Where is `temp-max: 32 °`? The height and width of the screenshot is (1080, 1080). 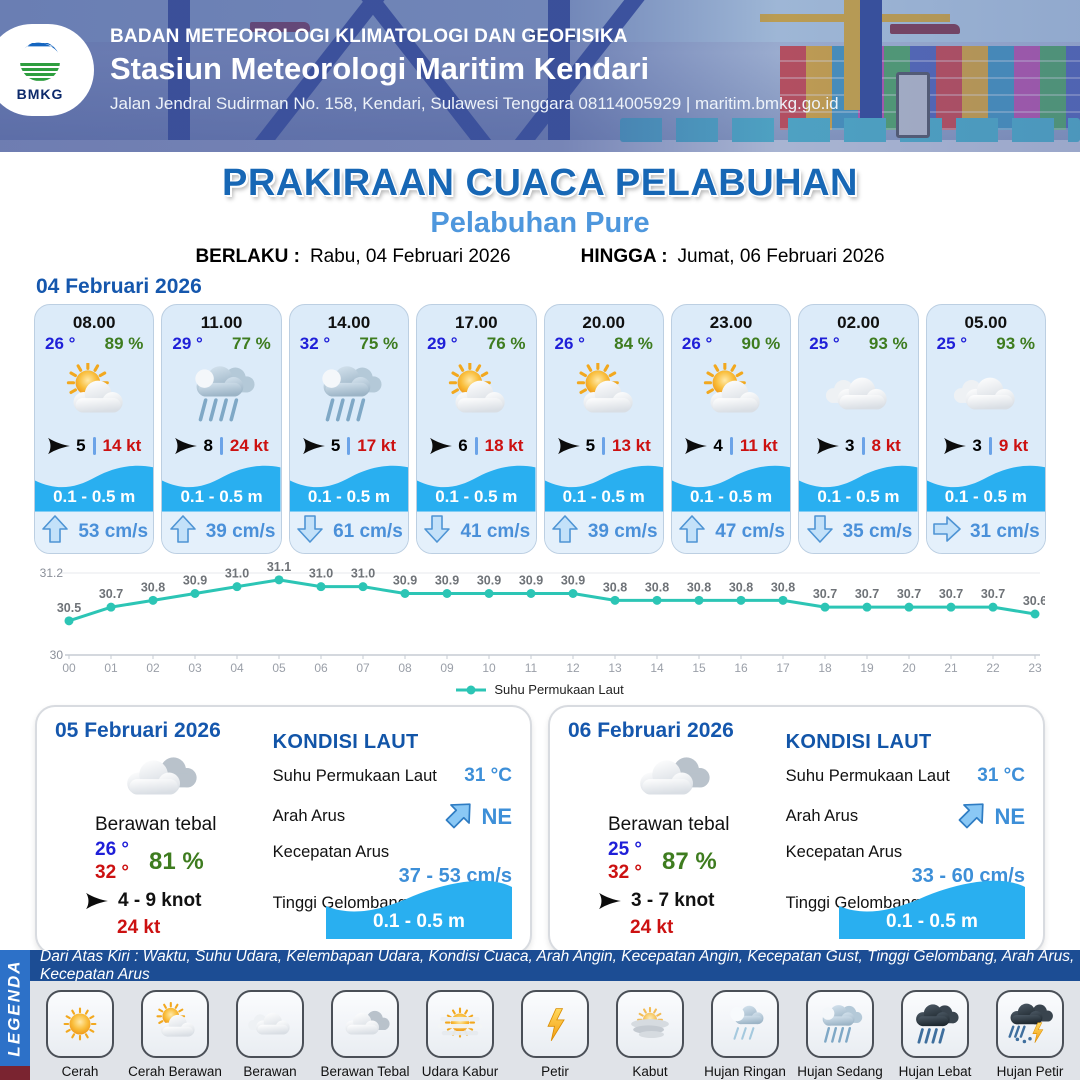
temp-max: 32 ° is located at coordinates (625, 873).